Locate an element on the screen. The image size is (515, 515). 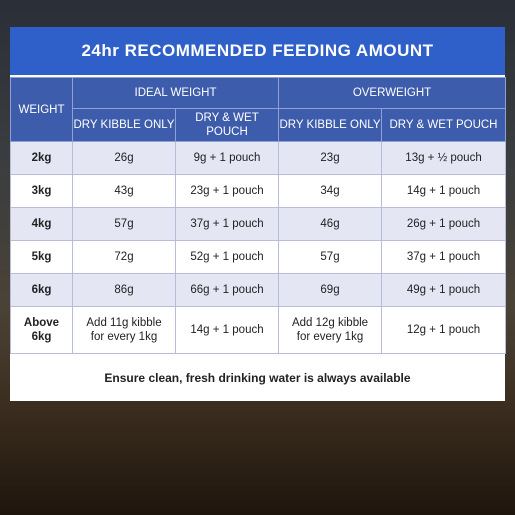
amount-cell: 66g + 1 pouch is located at coordinates (227, 290).